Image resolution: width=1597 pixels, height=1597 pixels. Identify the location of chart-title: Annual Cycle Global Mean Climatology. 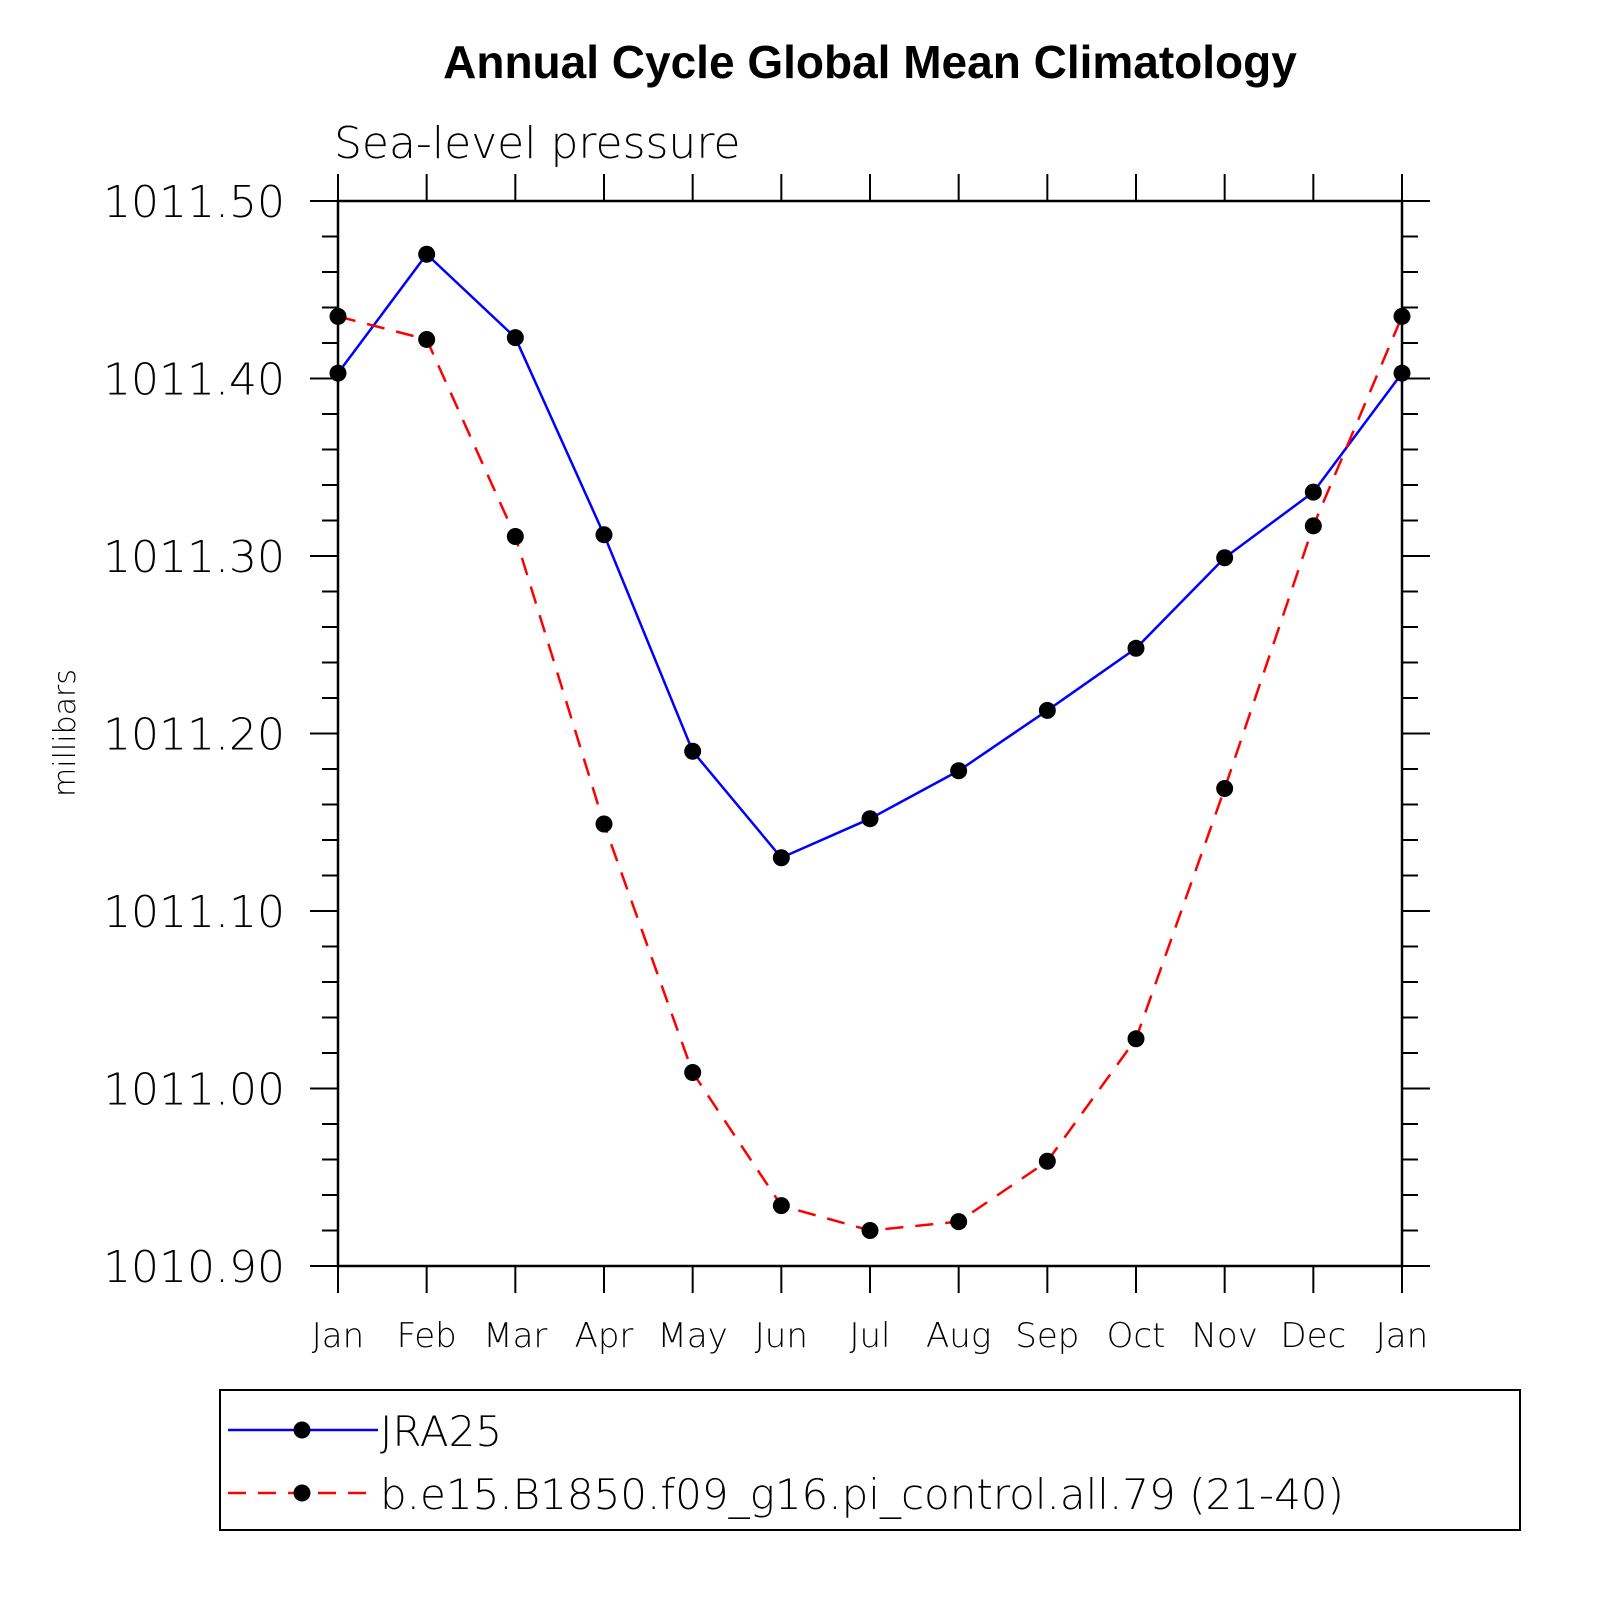
(870, 62).